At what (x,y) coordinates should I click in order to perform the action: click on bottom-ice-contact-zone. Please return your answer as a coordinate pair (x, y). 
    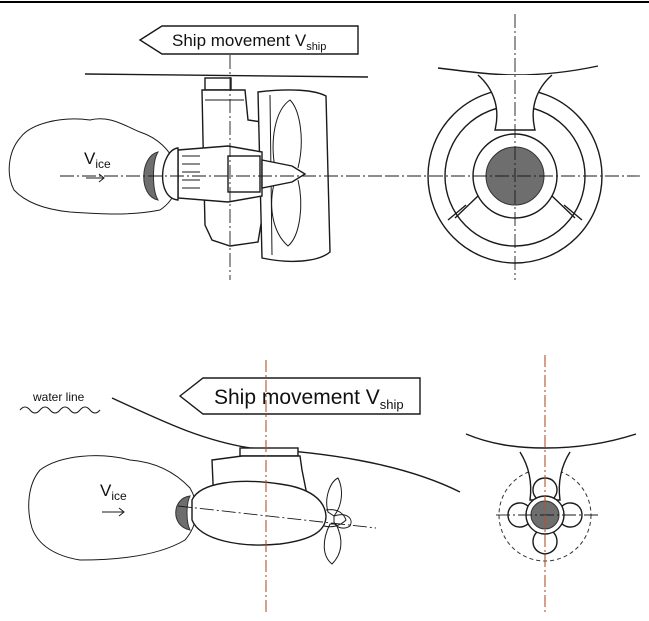
    Looking at the image, I should click on (183, 513).